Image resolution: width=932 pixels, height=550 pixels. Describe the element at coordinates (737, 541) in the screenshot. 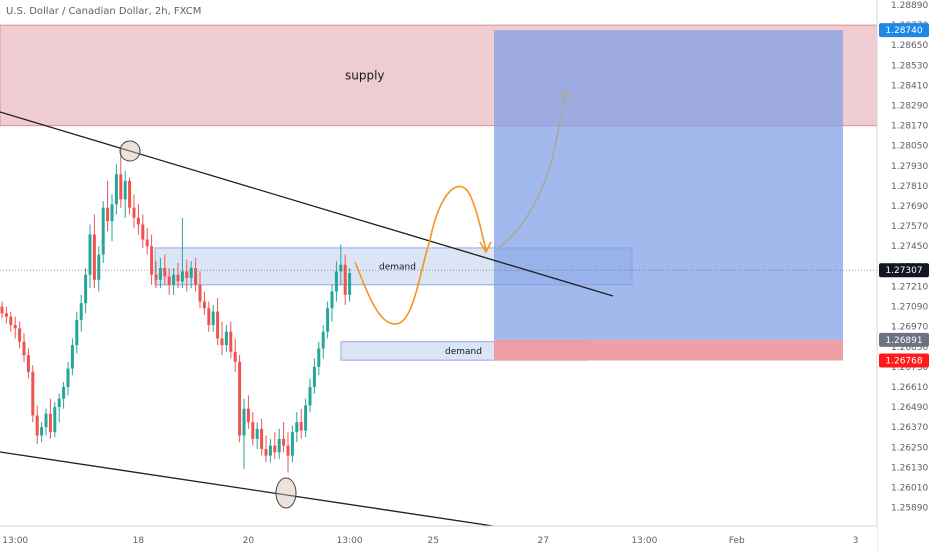

I see `time-tick-label: Feb` at that location.